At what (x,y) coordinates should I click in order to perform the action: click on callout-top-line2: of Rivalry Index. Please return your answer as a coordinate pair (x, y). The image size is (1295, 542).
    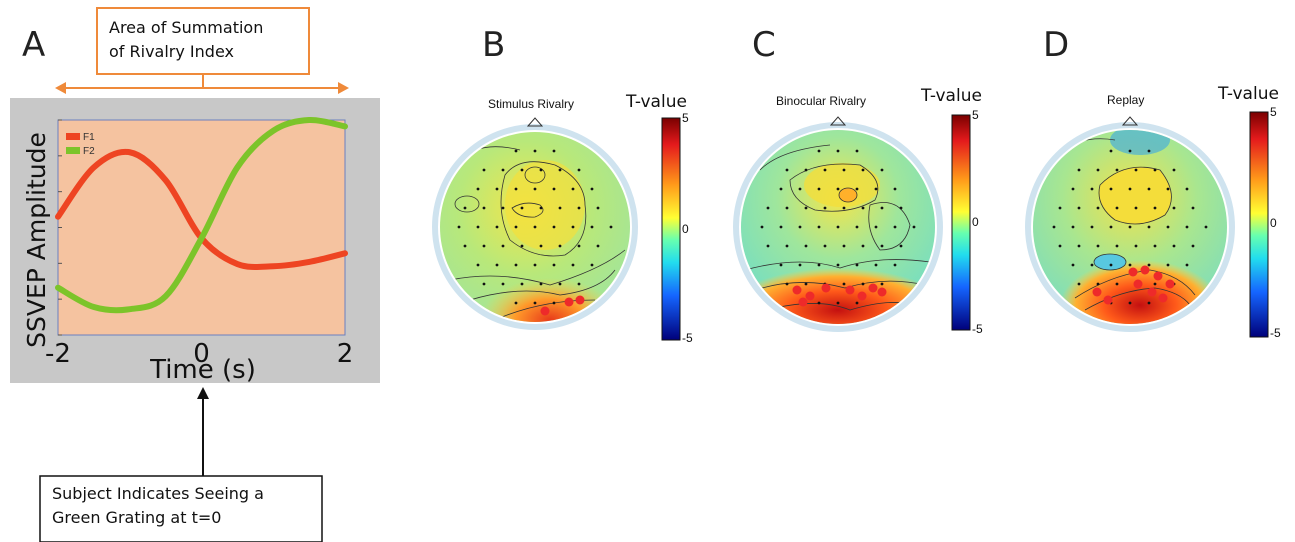
    Looking at the image, I should click on (171, 51).